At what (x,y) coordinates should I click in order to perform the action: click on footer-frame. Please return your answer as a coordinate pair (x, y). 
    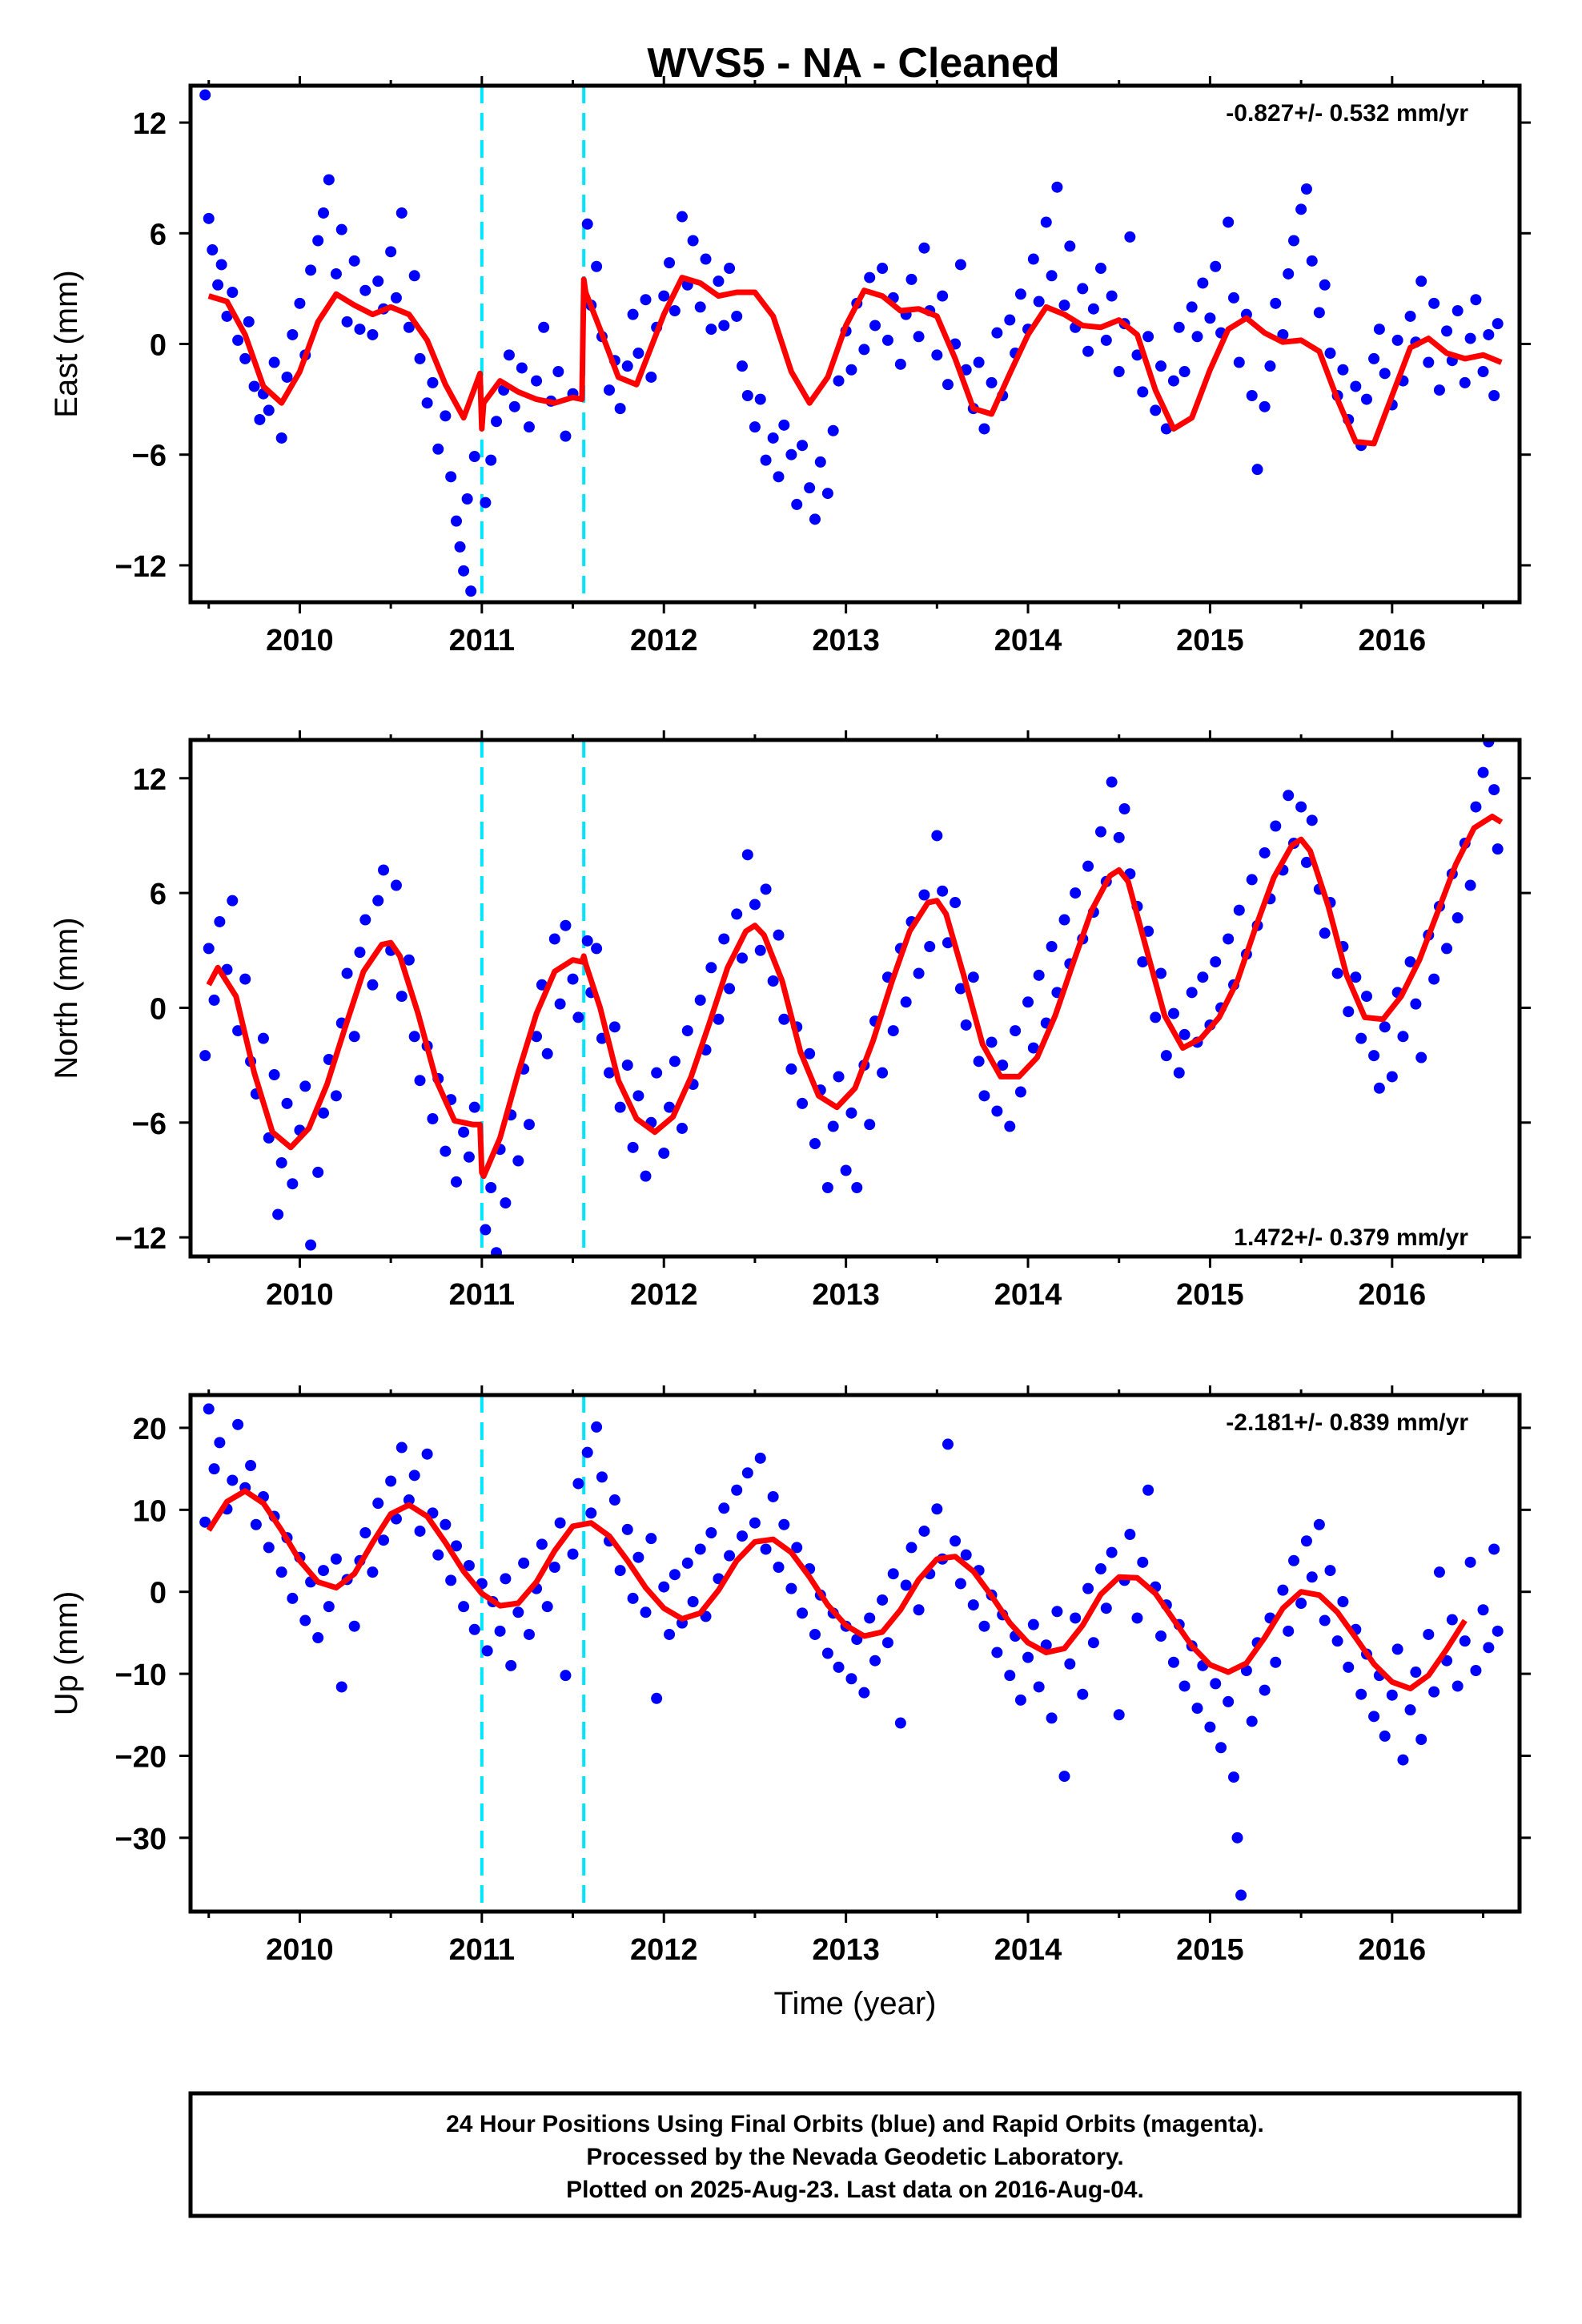
    Looking at the image, I should click on (855, 2154).